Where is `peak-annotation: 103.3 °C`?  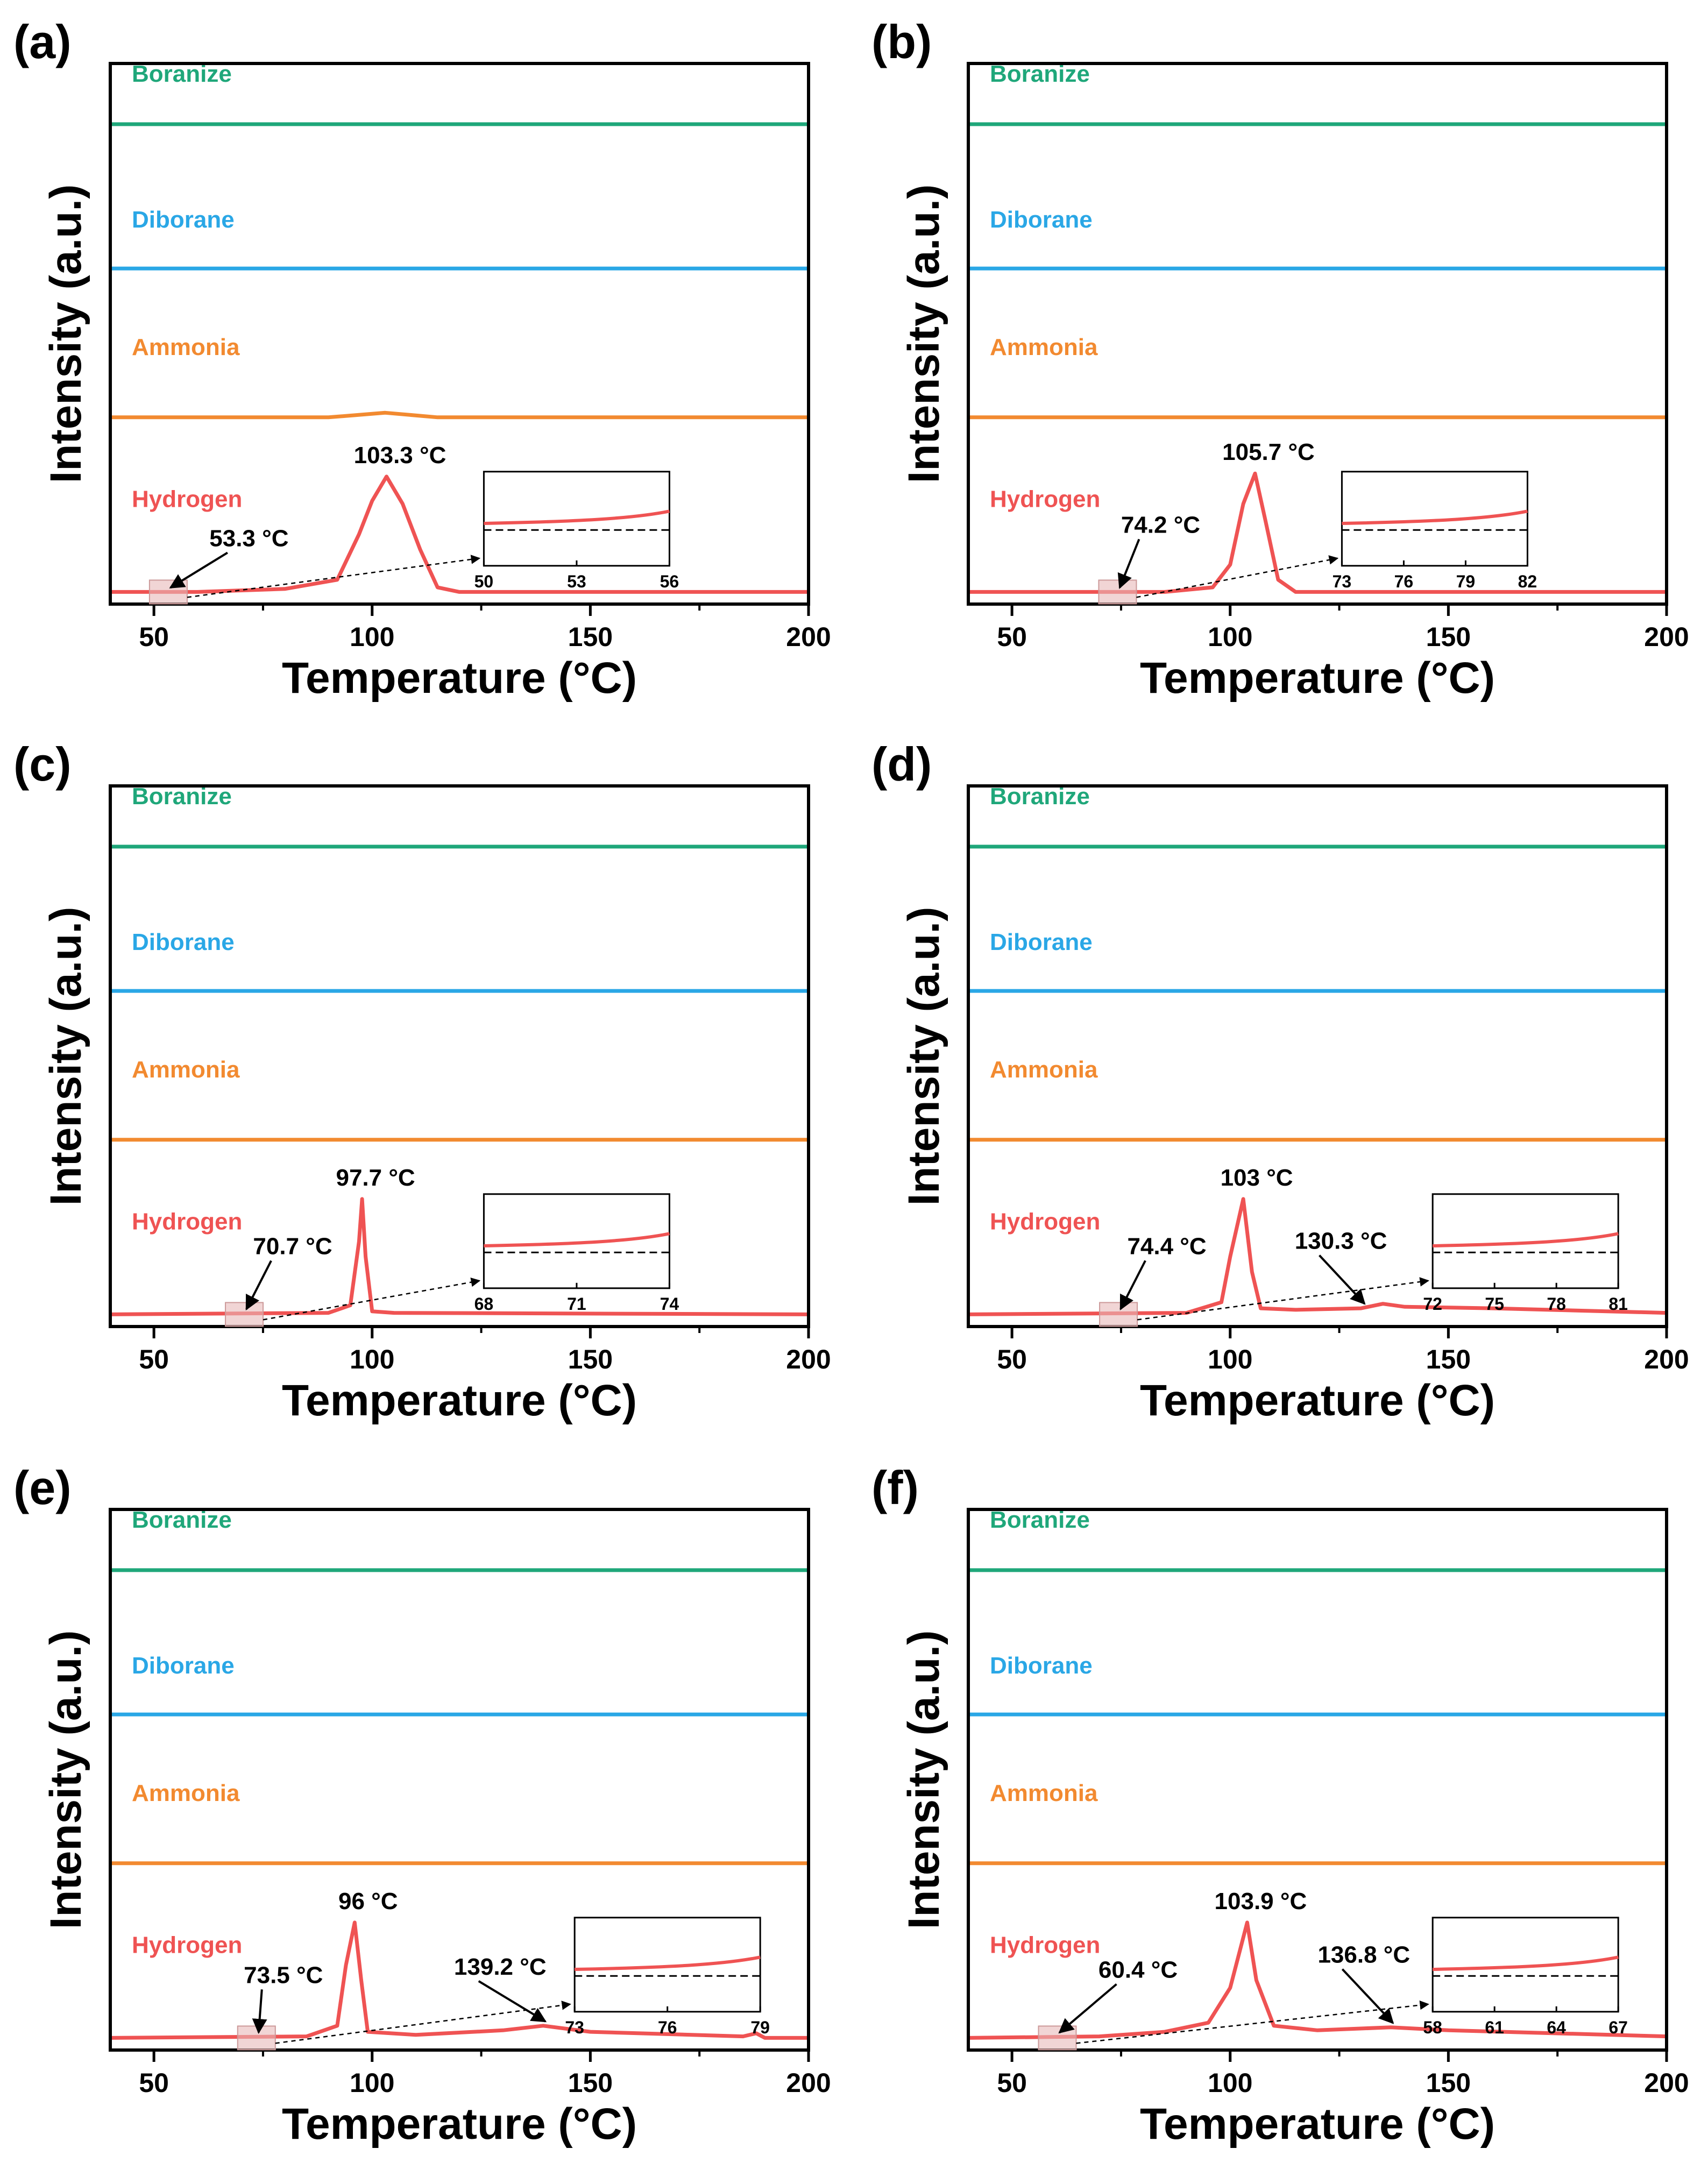 peak-annotation: 103.3 °C is located at coordinates (400, 455).